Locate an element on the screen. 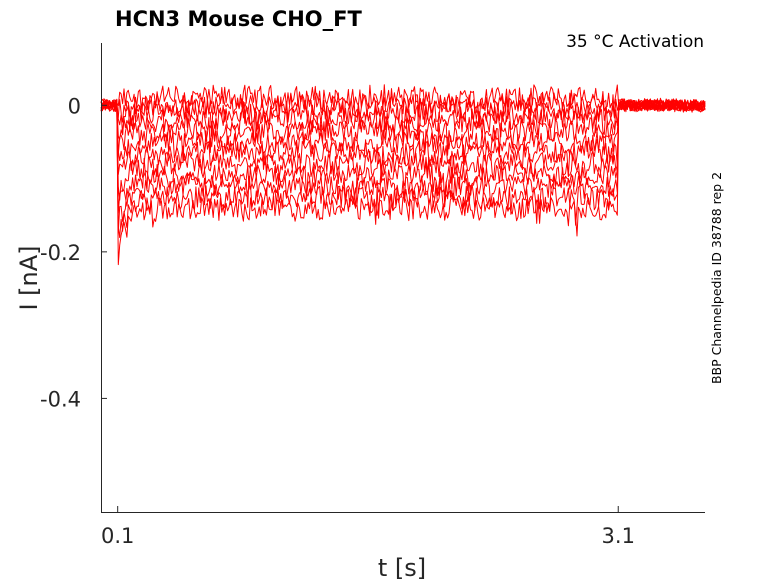 The image size is (778, 583). x-ticks: 0.1 3.1 is located at coordinates (368, 527).